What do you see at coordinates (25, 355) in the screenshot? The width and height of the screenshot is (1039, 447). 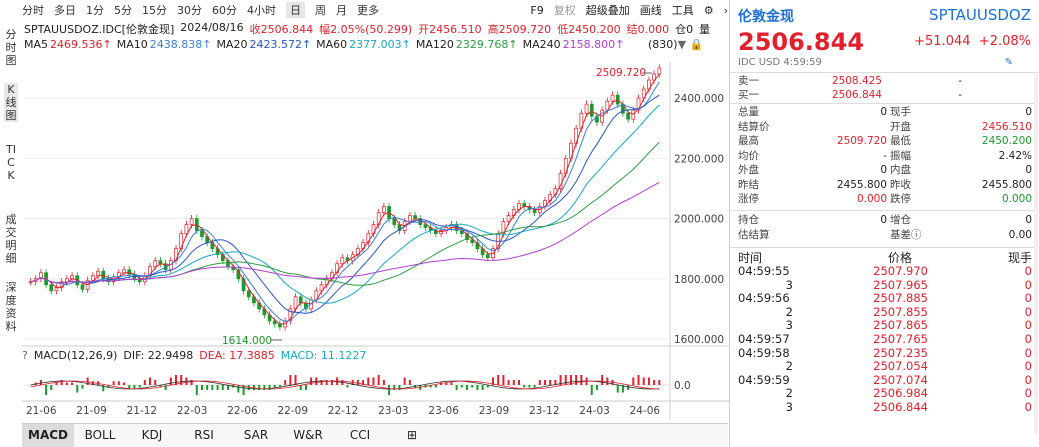 I see `help-icon: ?` at bounding box center [25, 355].